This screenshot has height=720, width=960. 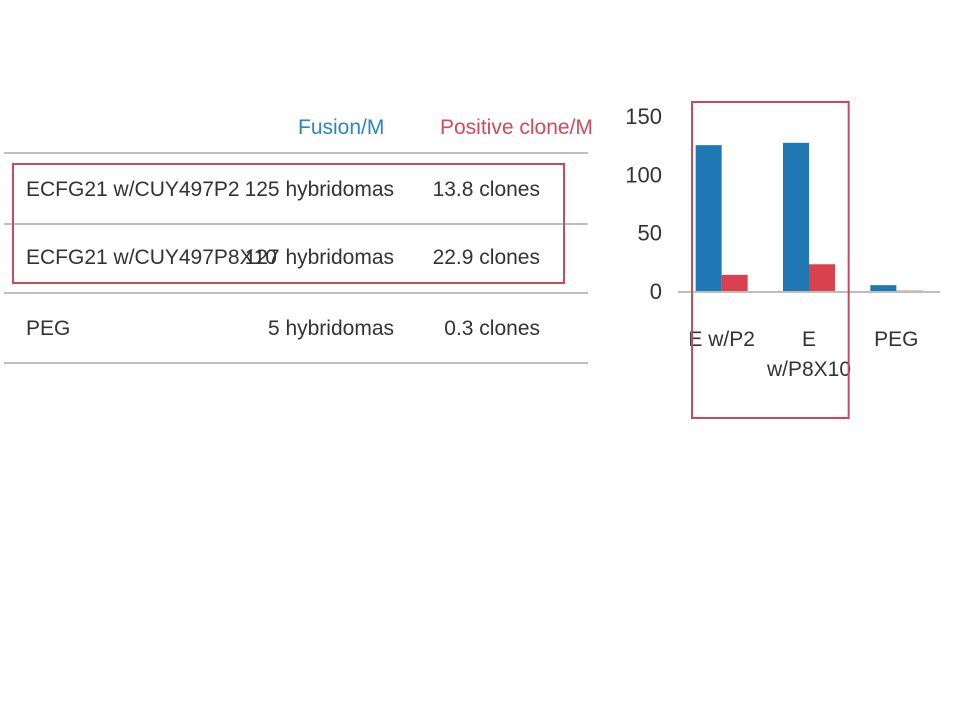 I want to click on y-tick-label: 100, so click(x=643, y=174).